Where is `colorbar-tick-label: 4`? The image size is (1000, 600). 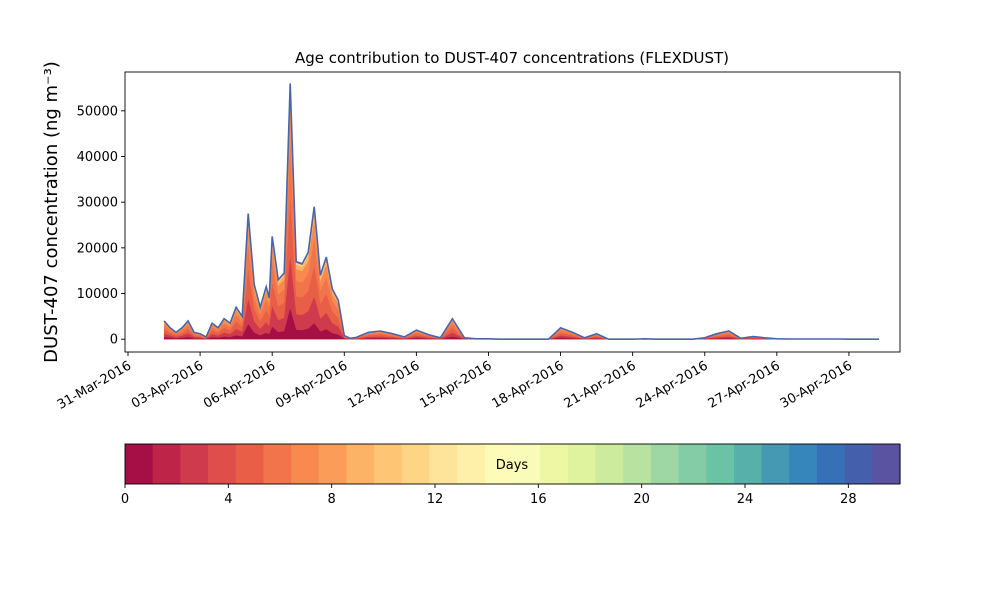
colorbar-tick-label: 4 is located at coordinates (228, 499).